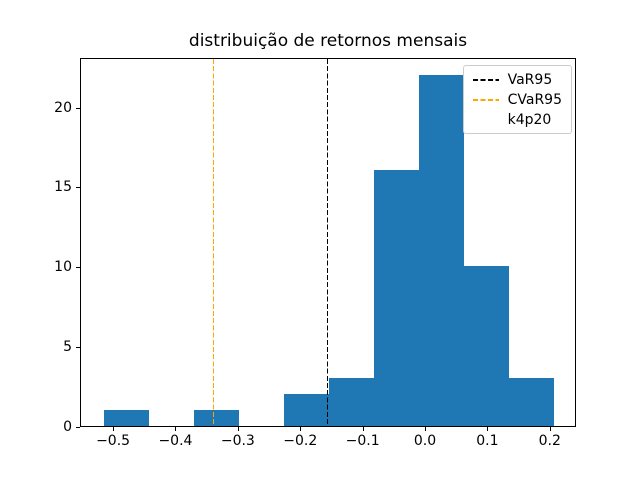 The width and height of the screenshot is (640, 480). Describe the element at coordinates (67, 347) in the screenshot. I see `y-tick-label: 5` at that location.